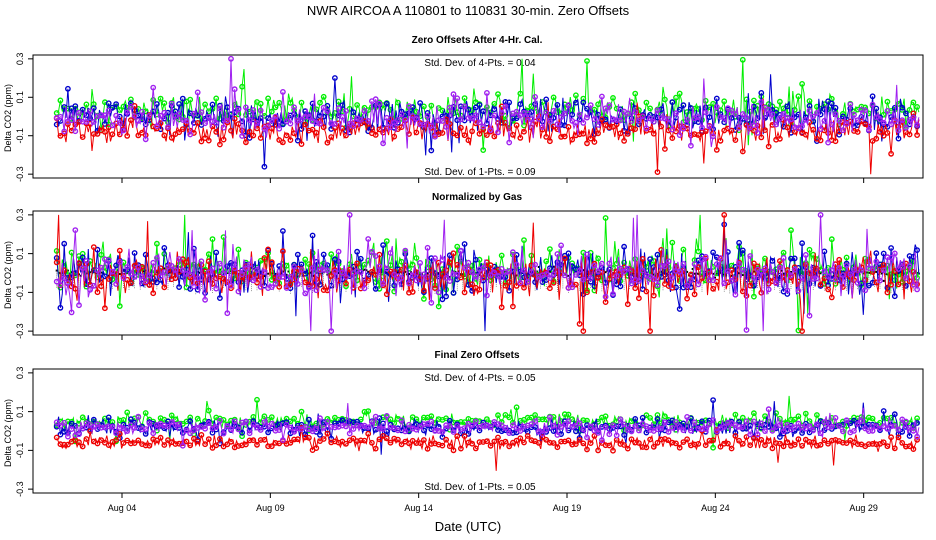 This screenshot has width=936, height=540. Describe the element at coordinates (20, 293) in the screenshot. I see `y-tick-label: -0.1` at that location.